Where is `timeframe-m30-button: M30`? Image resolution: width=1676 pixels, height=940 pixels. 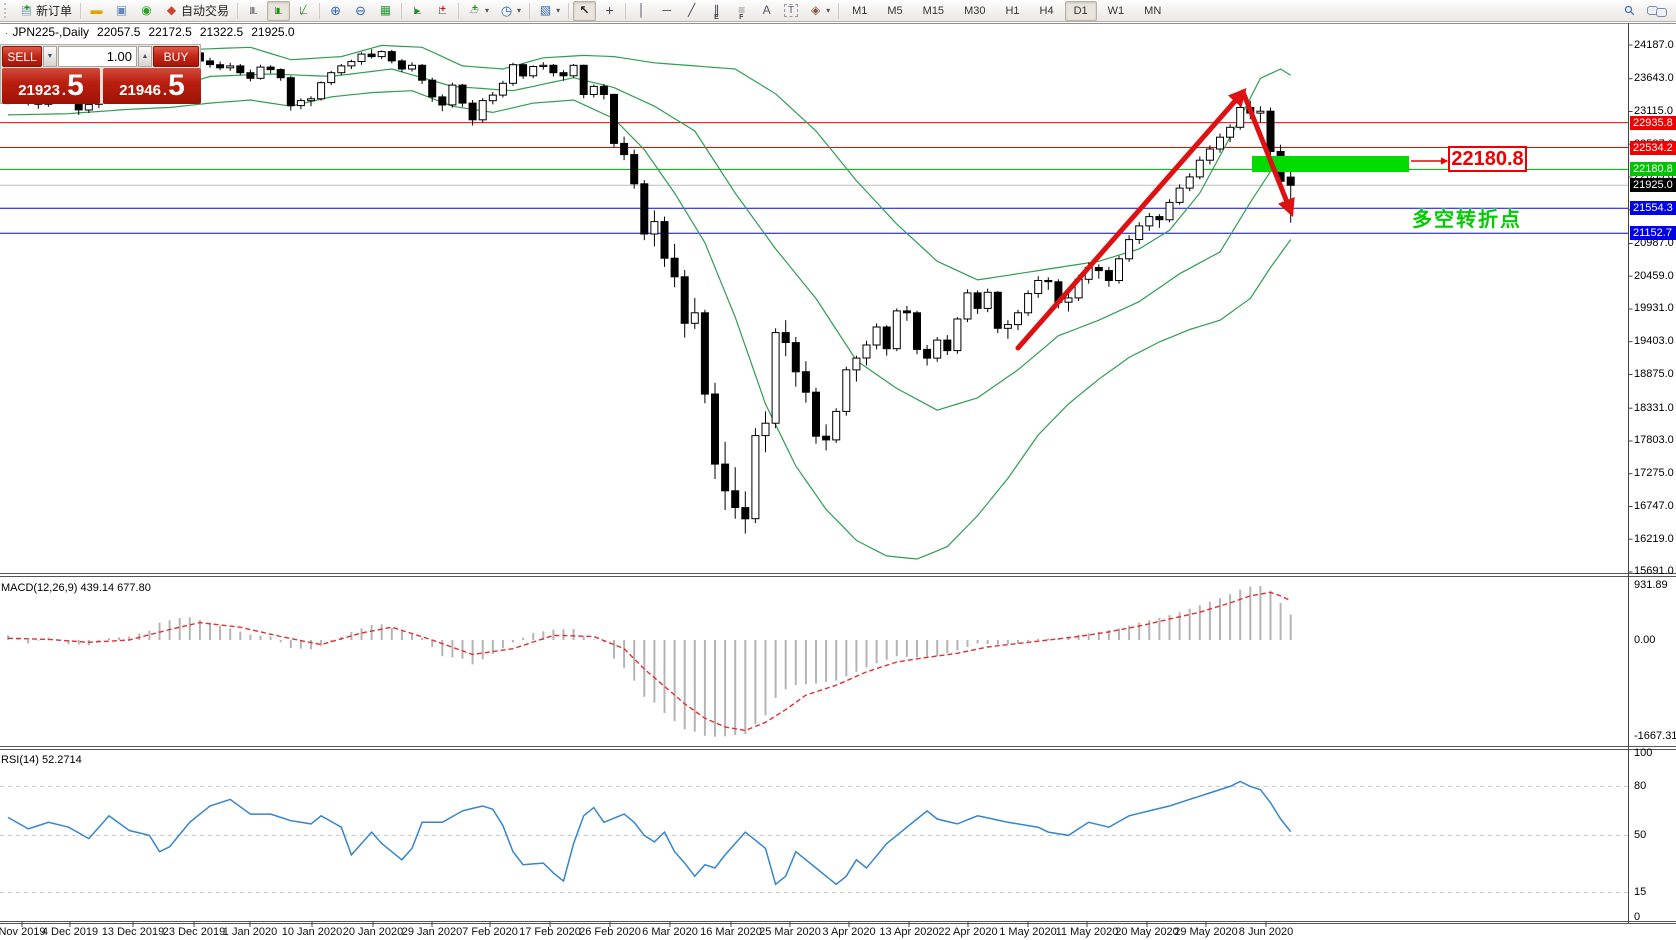 timeframe-m30-button: M30 is located at coordinates (975, 10).